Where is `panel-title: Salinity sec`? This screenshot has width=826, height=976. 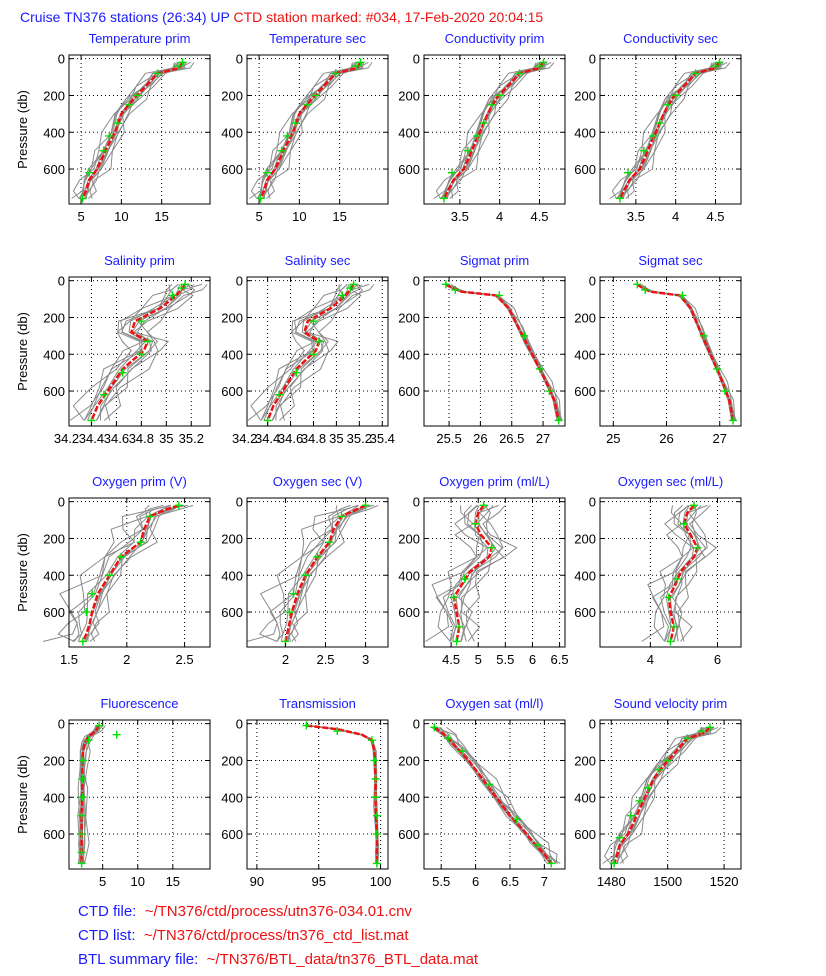 panel-title: Salinity sec is located at coordinates (318, 260).